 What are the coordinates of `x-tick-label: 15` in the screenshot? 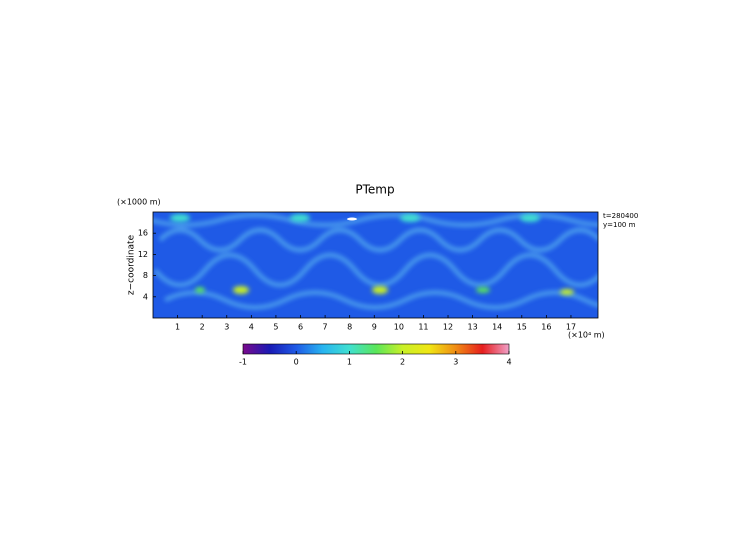 It's located at (522, 327).